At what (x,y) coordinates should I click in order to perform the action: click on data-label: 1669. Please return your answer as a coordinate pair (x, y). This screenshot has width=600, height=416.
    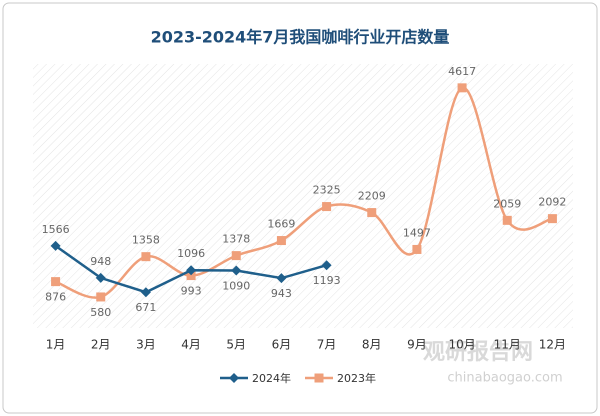
    Looking at the image, I should click on (281, 224).